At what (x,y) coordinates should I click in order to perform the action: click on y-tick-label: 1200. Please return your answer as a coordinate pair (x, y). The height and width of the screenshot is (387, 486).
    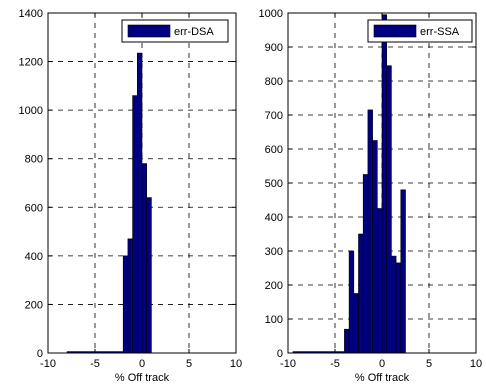
    Looking at the image, I should click on (31, 63).